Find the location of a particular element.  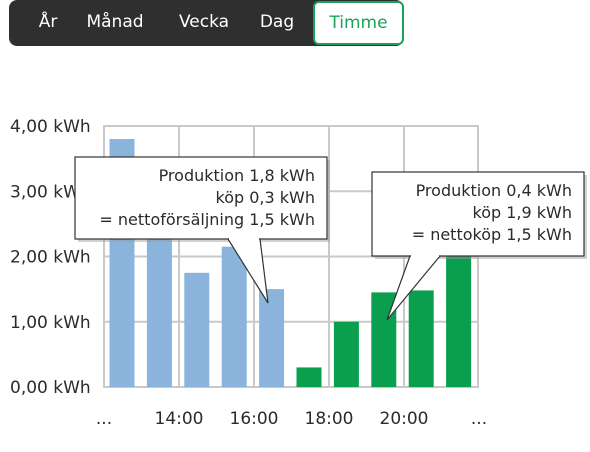

y-tick-label: 4,00 kWh is located at coordinates (50, 127).